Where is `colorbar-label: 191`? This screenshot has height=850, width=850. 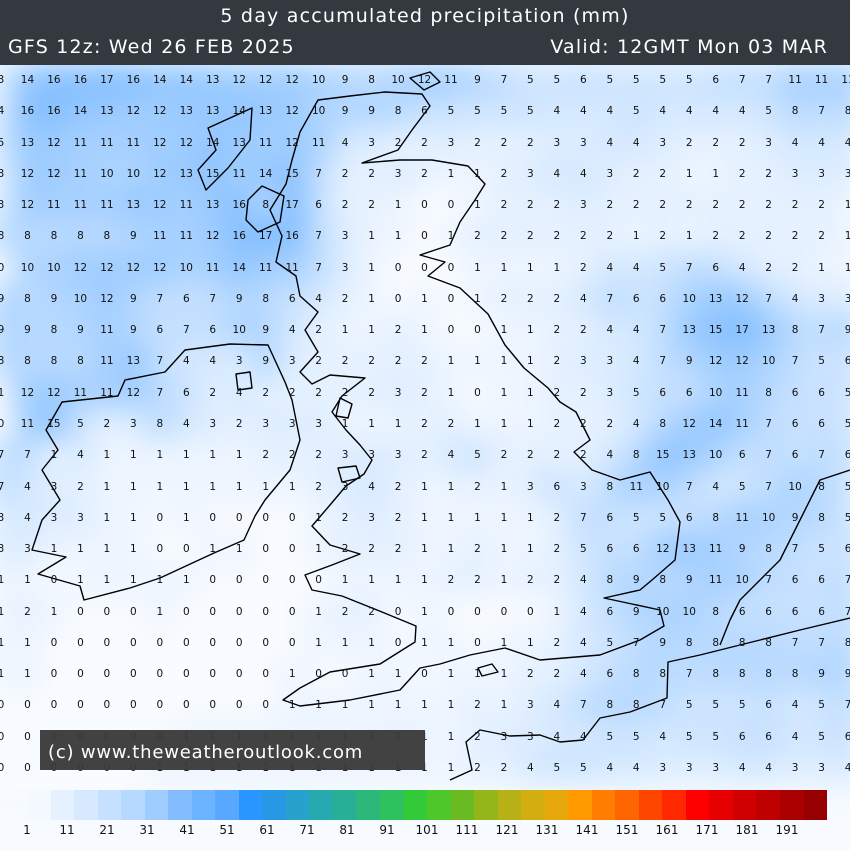 colorbar-label: 191 is located at coordinates (787, 830).